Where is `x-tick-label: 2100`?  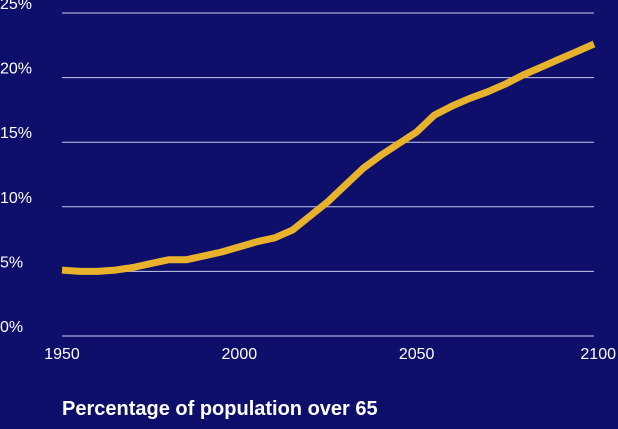 x-tick-label: 2100 is located at coordinates (598, 354).